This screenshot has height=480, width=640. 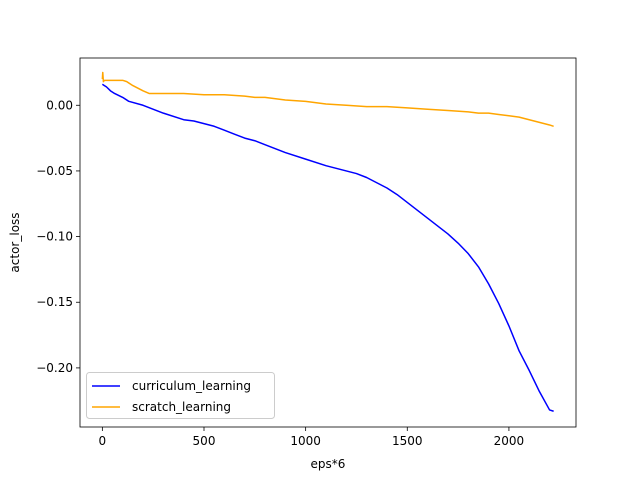 What do you see at coordinates (54, 237) in the screenshot?
I see `y-tick-label: −0.10` at bounding box center [54, 237].